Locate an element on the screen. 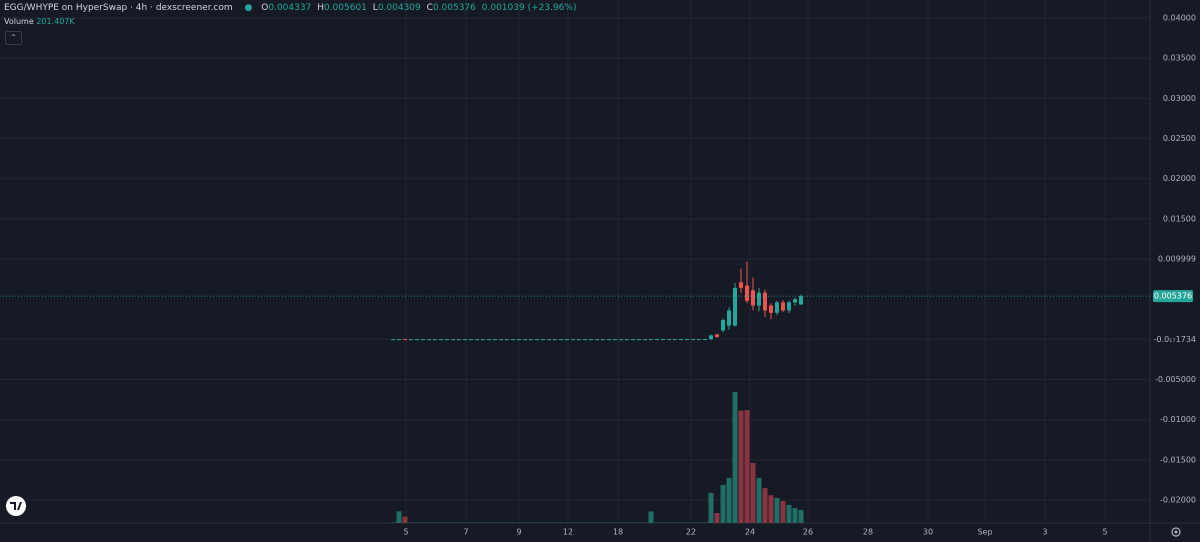 The height and width of the screenshot is (542, 1200). x-tick-label: Sep is located at coordinates (984, 532).